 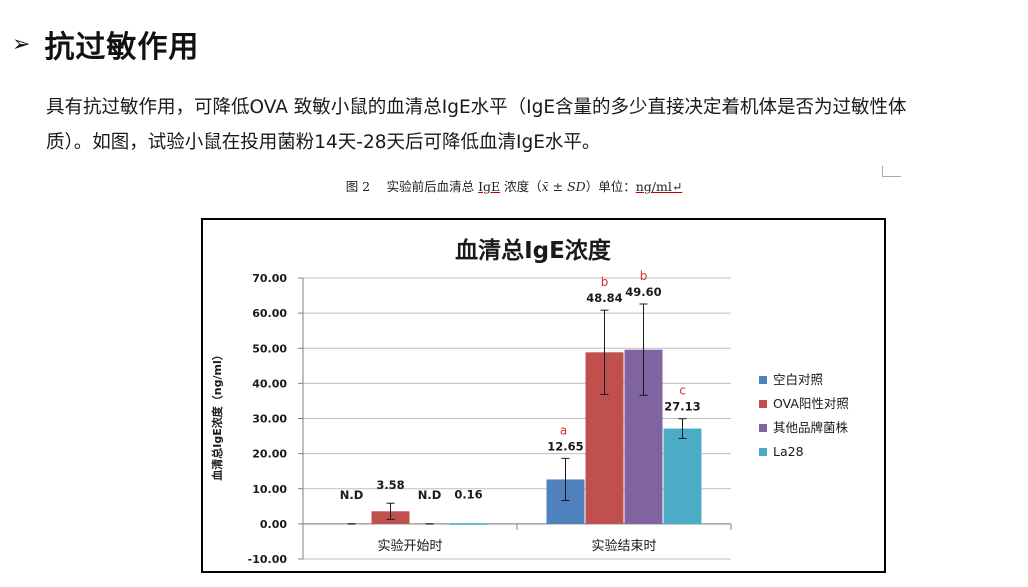 What do you see at coordinates (682, 407) in the screenshot?
I see `data-label: 27.13` at bounding box center [682, 407].